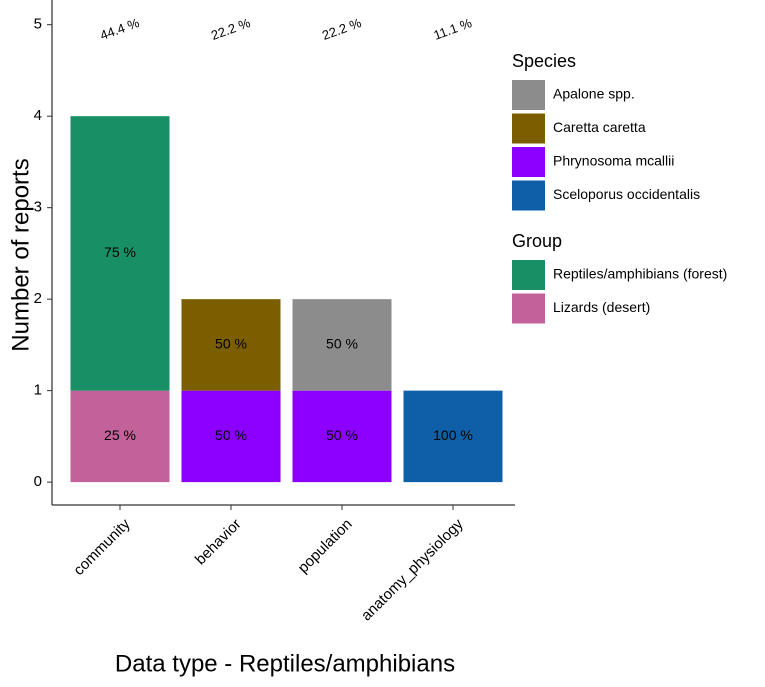 The height and width of the screenshot is (687, 765). I want to click on segment-label: 100 %, so click(453, 435).